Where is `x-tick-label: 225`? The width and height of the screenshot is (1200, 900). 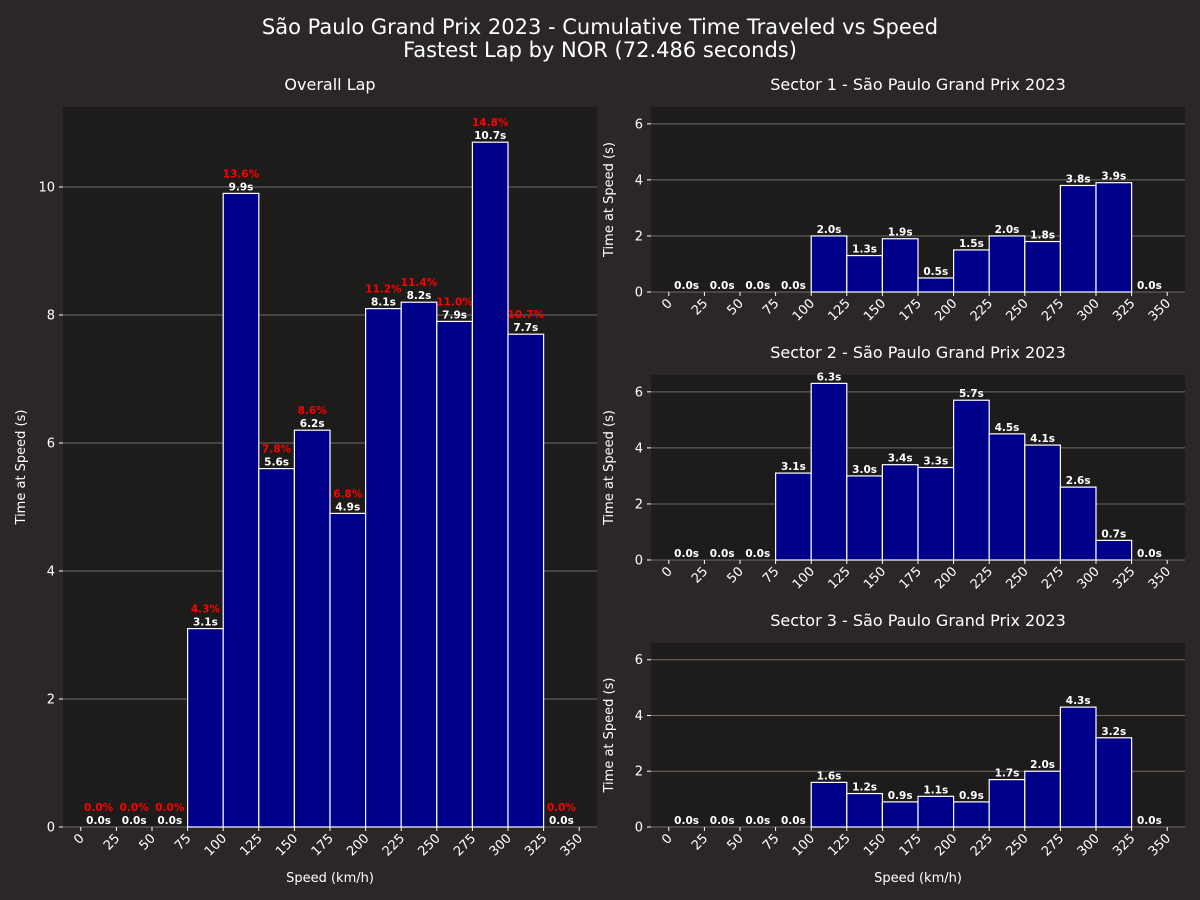
x-tick-label: 225 is located at coordinates (982, 578).